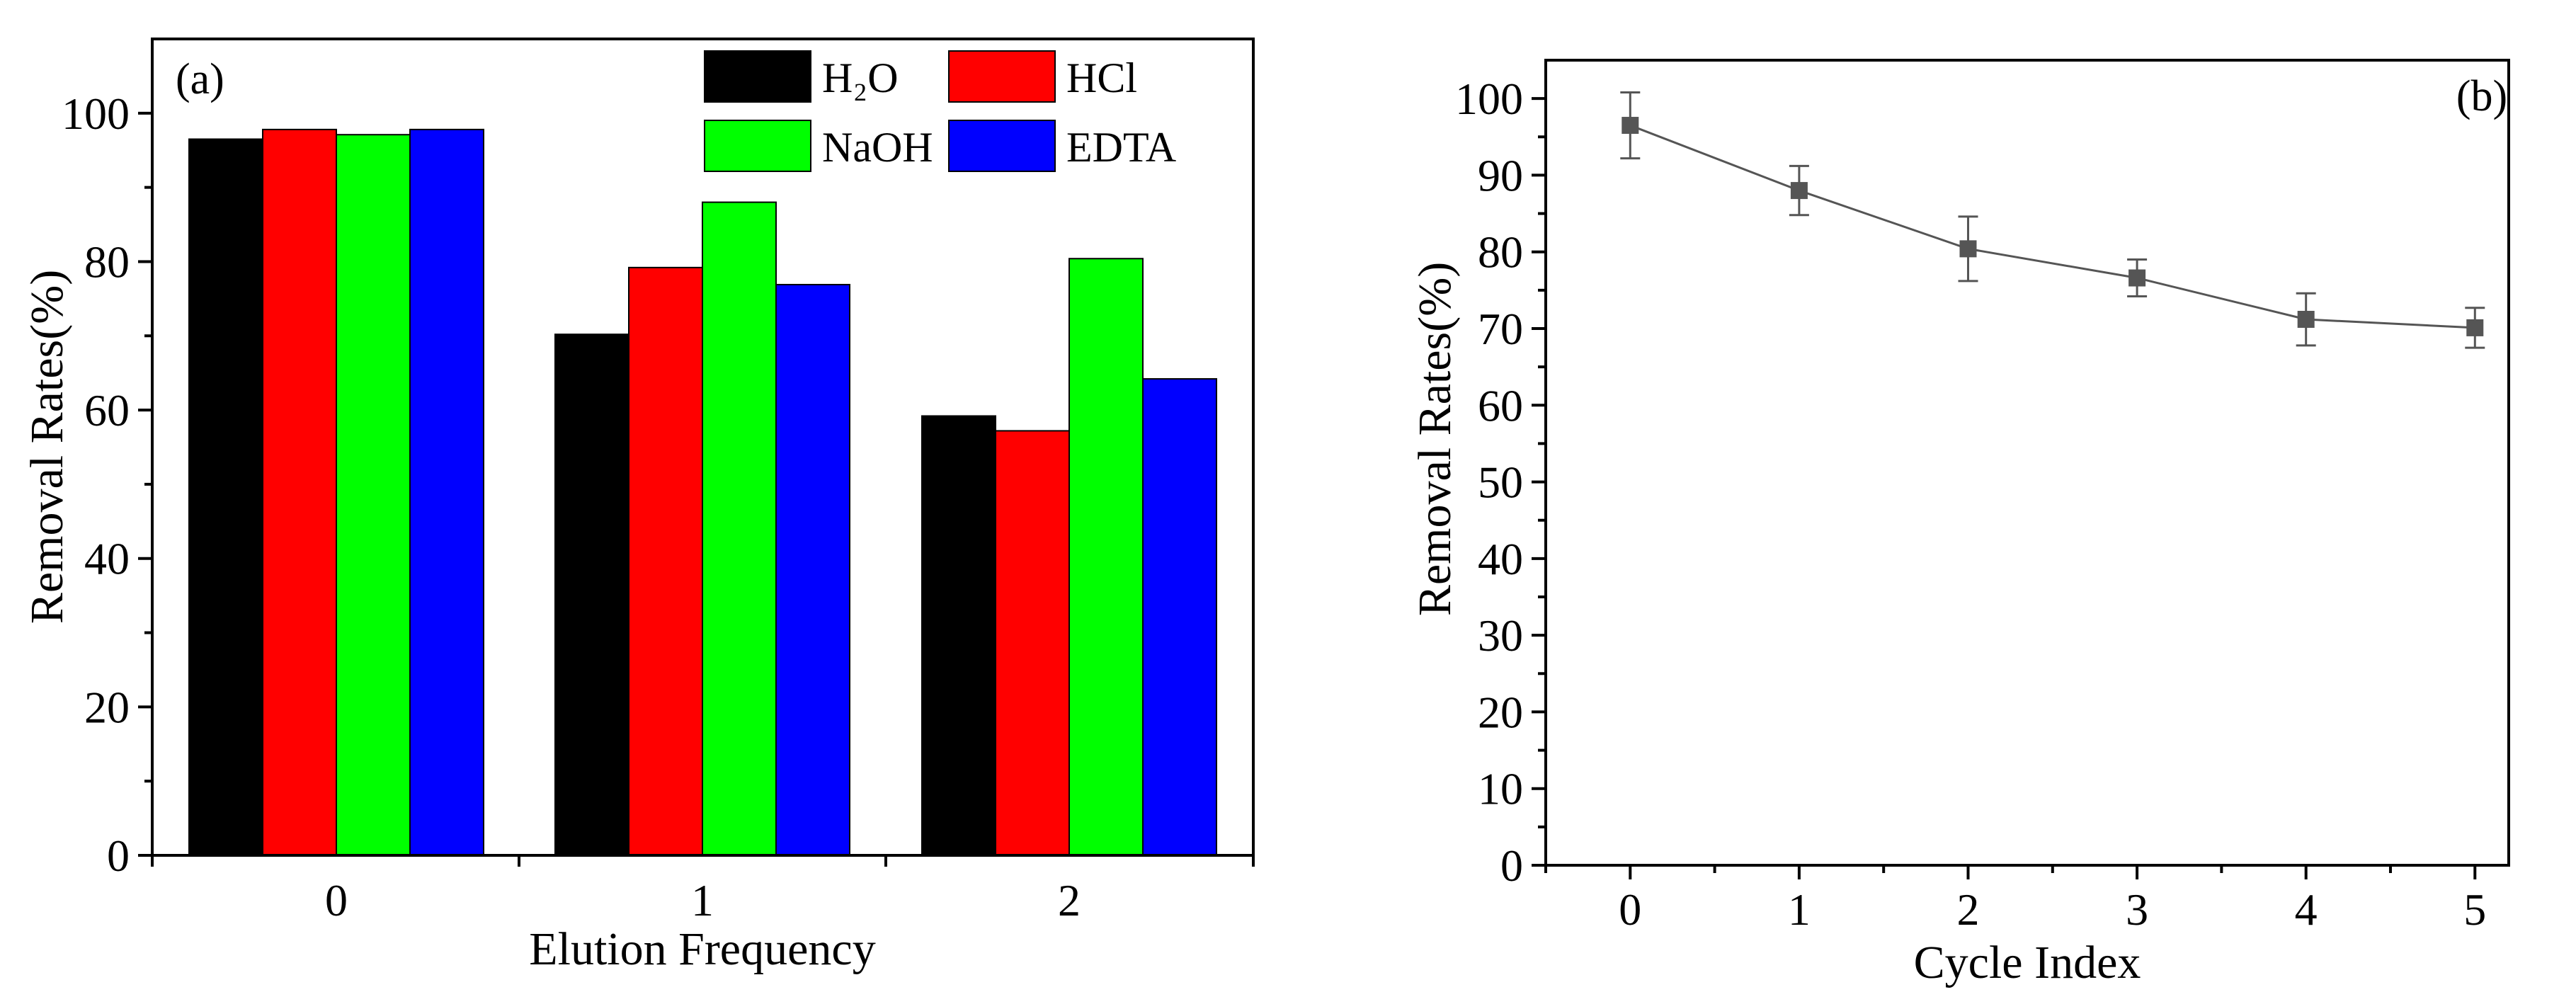  Describe the element at coordinates (2052, 227) in the screenshot. I see `series-path` at that location.